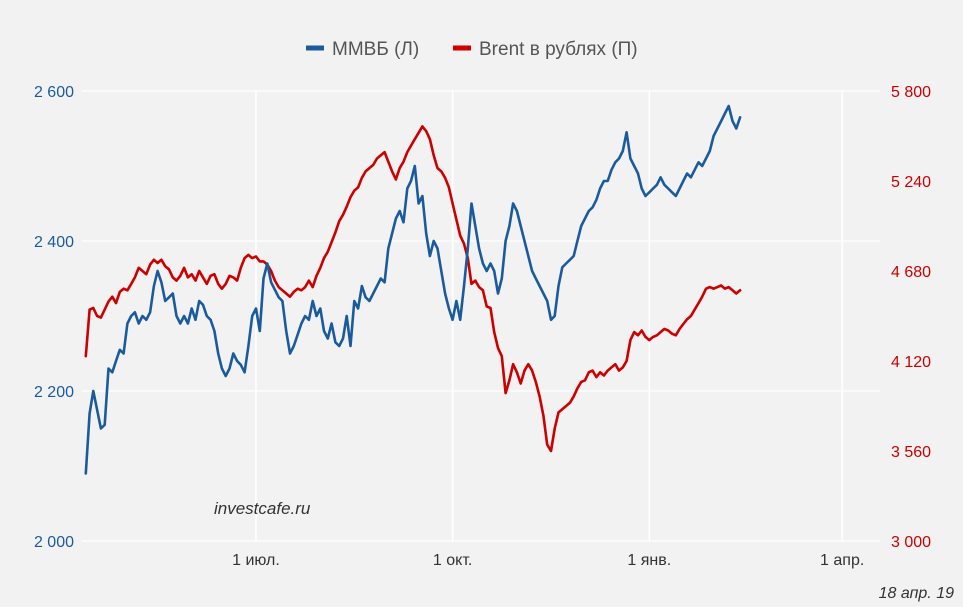  Describe the element at coordinates (256, 560) in the screenshot. I see `x-axis-tick-label: 1 июл.` at that location.